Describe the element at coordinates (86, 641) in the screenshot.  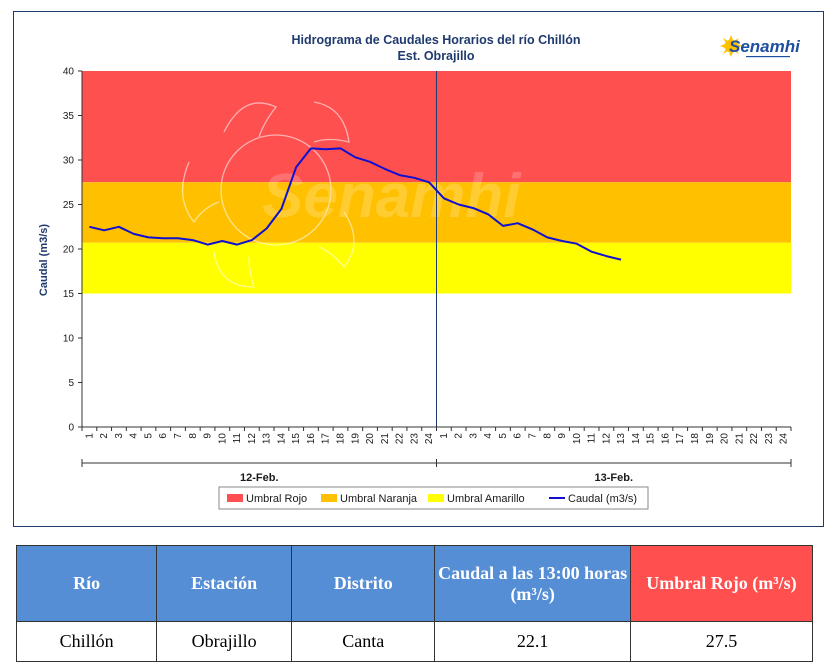
I see `table-cell-0: Chillón` at that location.